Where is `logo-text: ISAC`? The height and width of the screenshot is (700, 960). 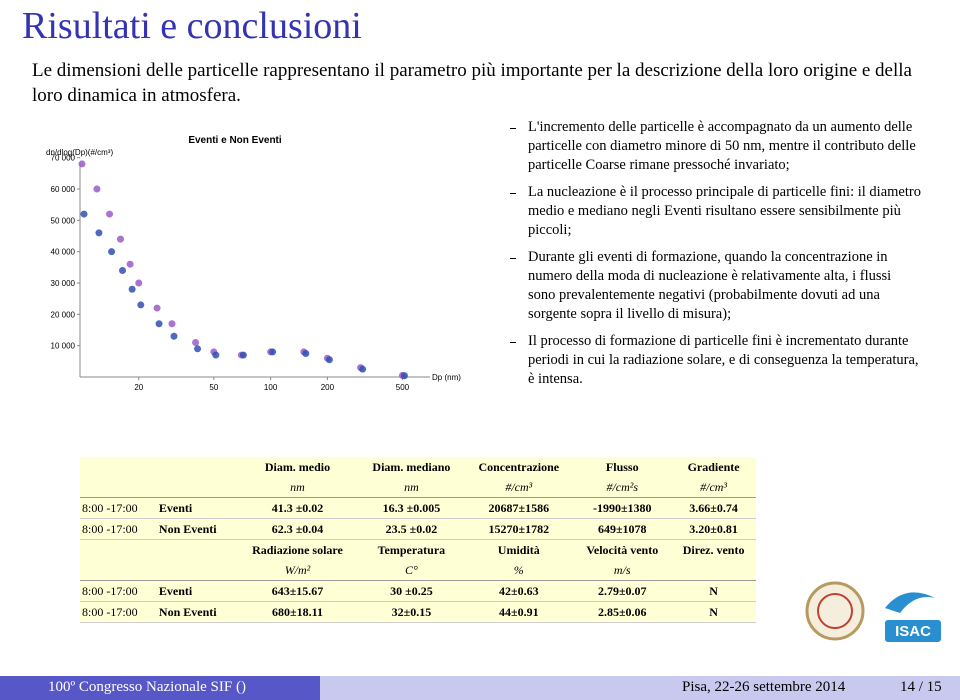
logo-text: ISAC is located at coordinates (913, 631).